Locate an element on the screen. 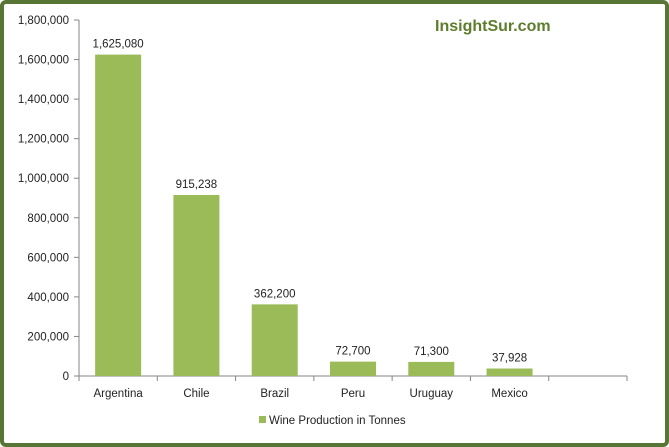 This screenshot has height=447, width=669. y-tick-label: 1,400,000 is located at coordinates (43, 100).